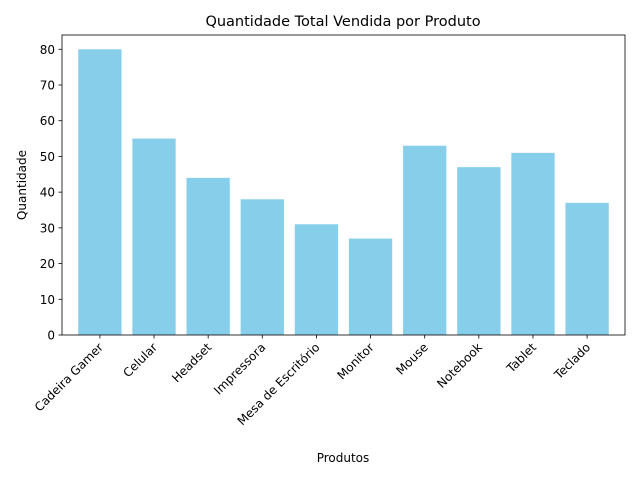 The width and height of the screenshot is (640, 480). I want to click on bar-headset, so click(208, 256).